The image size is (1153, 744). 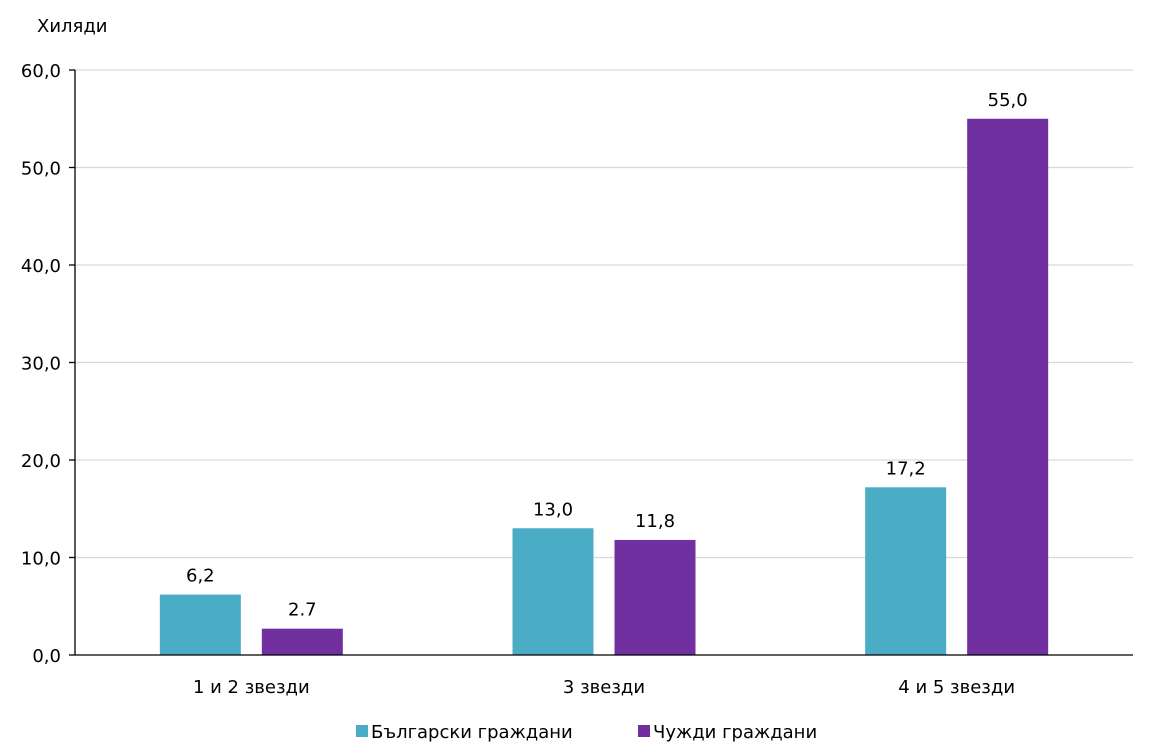 What do you see at coordinates (41, 559) in the screenshot?
I see `y-tick-label: 10,0` at bounding box center [41, 559].